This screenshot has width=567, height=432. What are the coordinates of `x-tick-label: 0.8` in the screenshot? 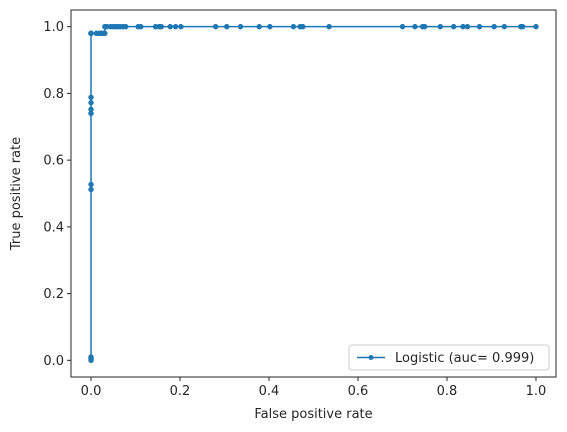 It's located at (447, 391).